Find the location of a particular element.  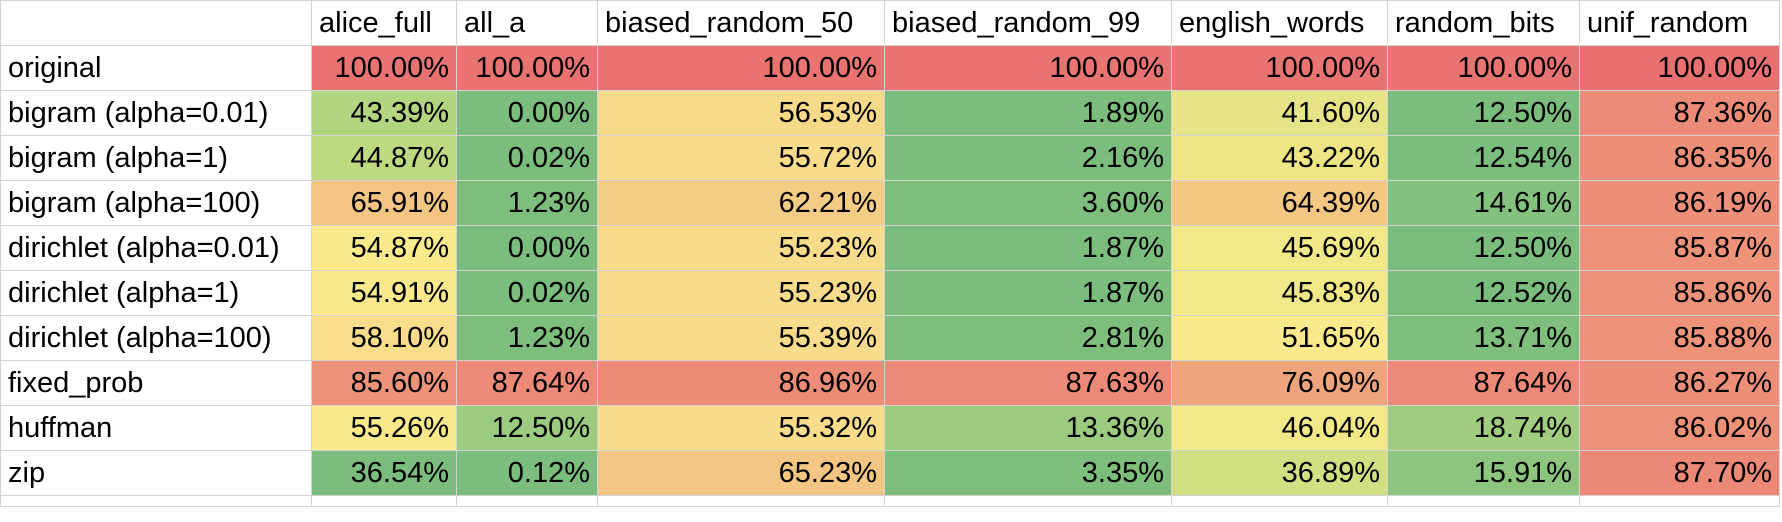

value-cell: 54.87% is located at coordinates (384, 248).